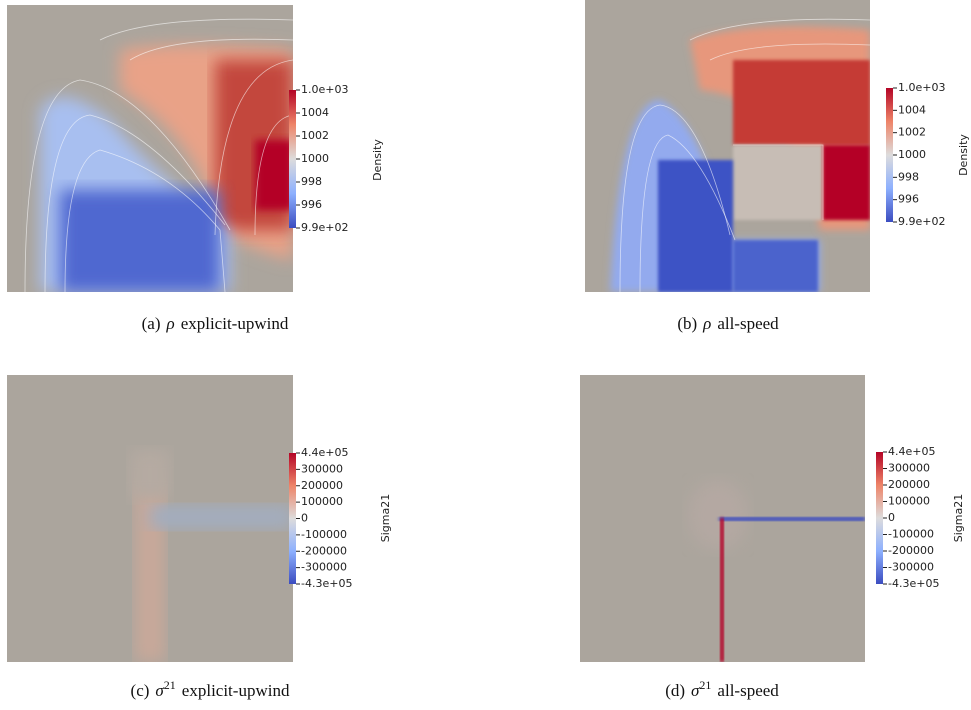 The height and width of the screenshot is (710, 971). Describe the element at coordinates (150, 518) in the screenshot. I see `stress-field-c` at that location.